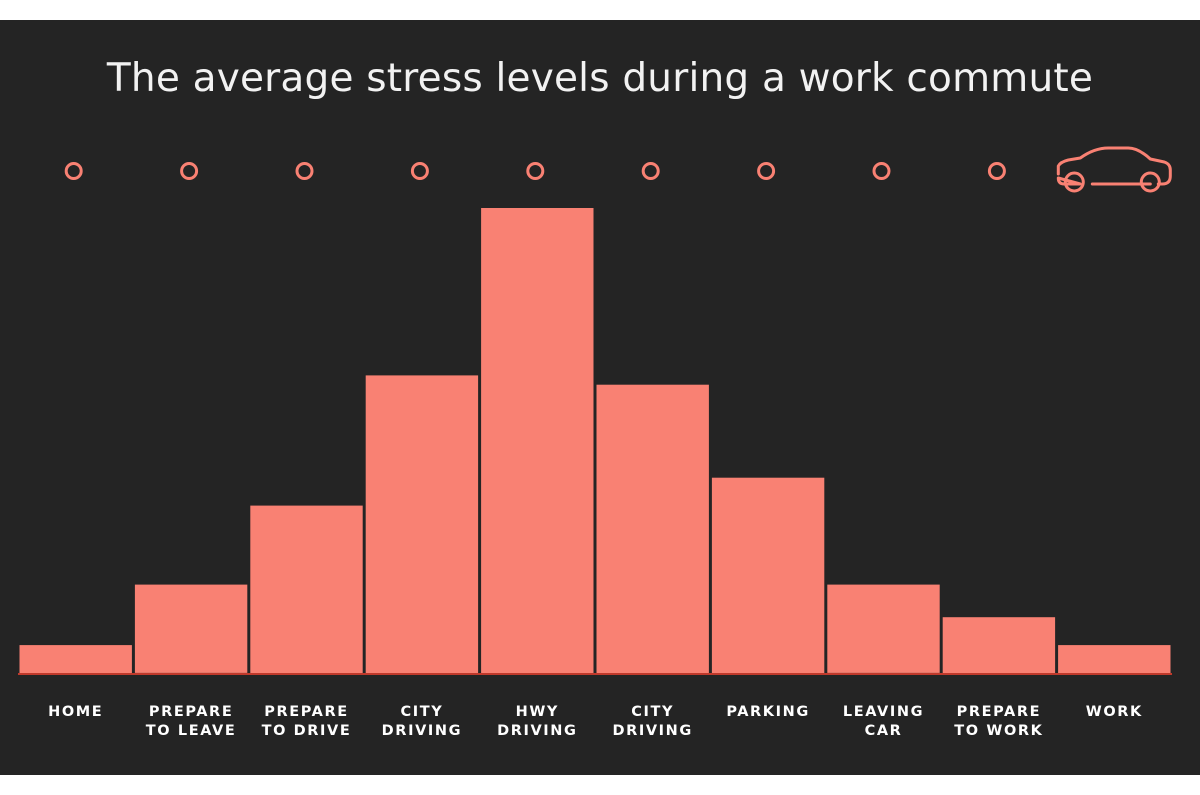 The image size is (1200, 795). I want to click on x-tick-label-6-line-1: CITY, so click(652, 712).